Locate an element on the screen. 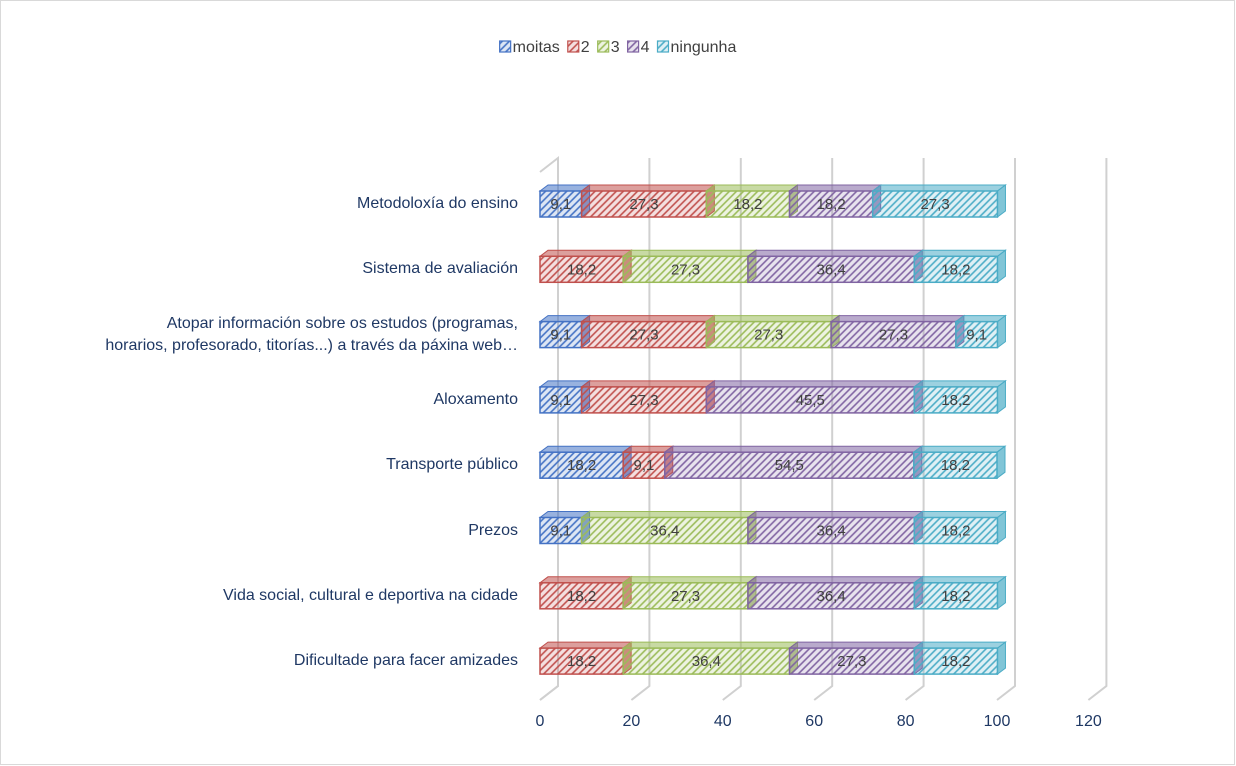 Image resolution: width=1236 pixels, height=766 pixels. legend: moitas 2 3 4 ningunha is located at coordinates (618, 47).